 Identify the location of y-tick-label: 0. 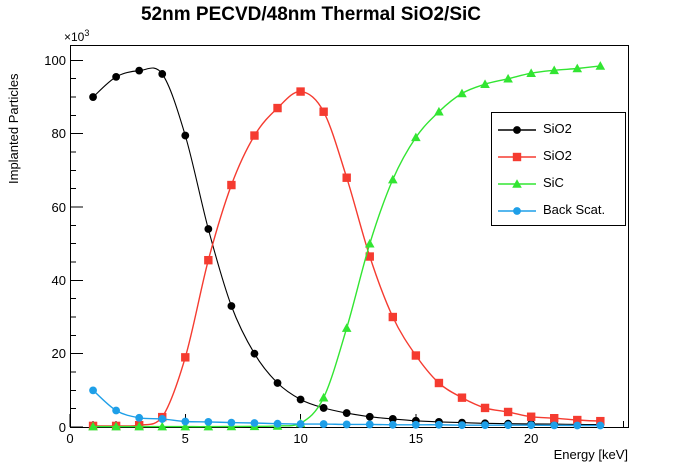
(62, 427).